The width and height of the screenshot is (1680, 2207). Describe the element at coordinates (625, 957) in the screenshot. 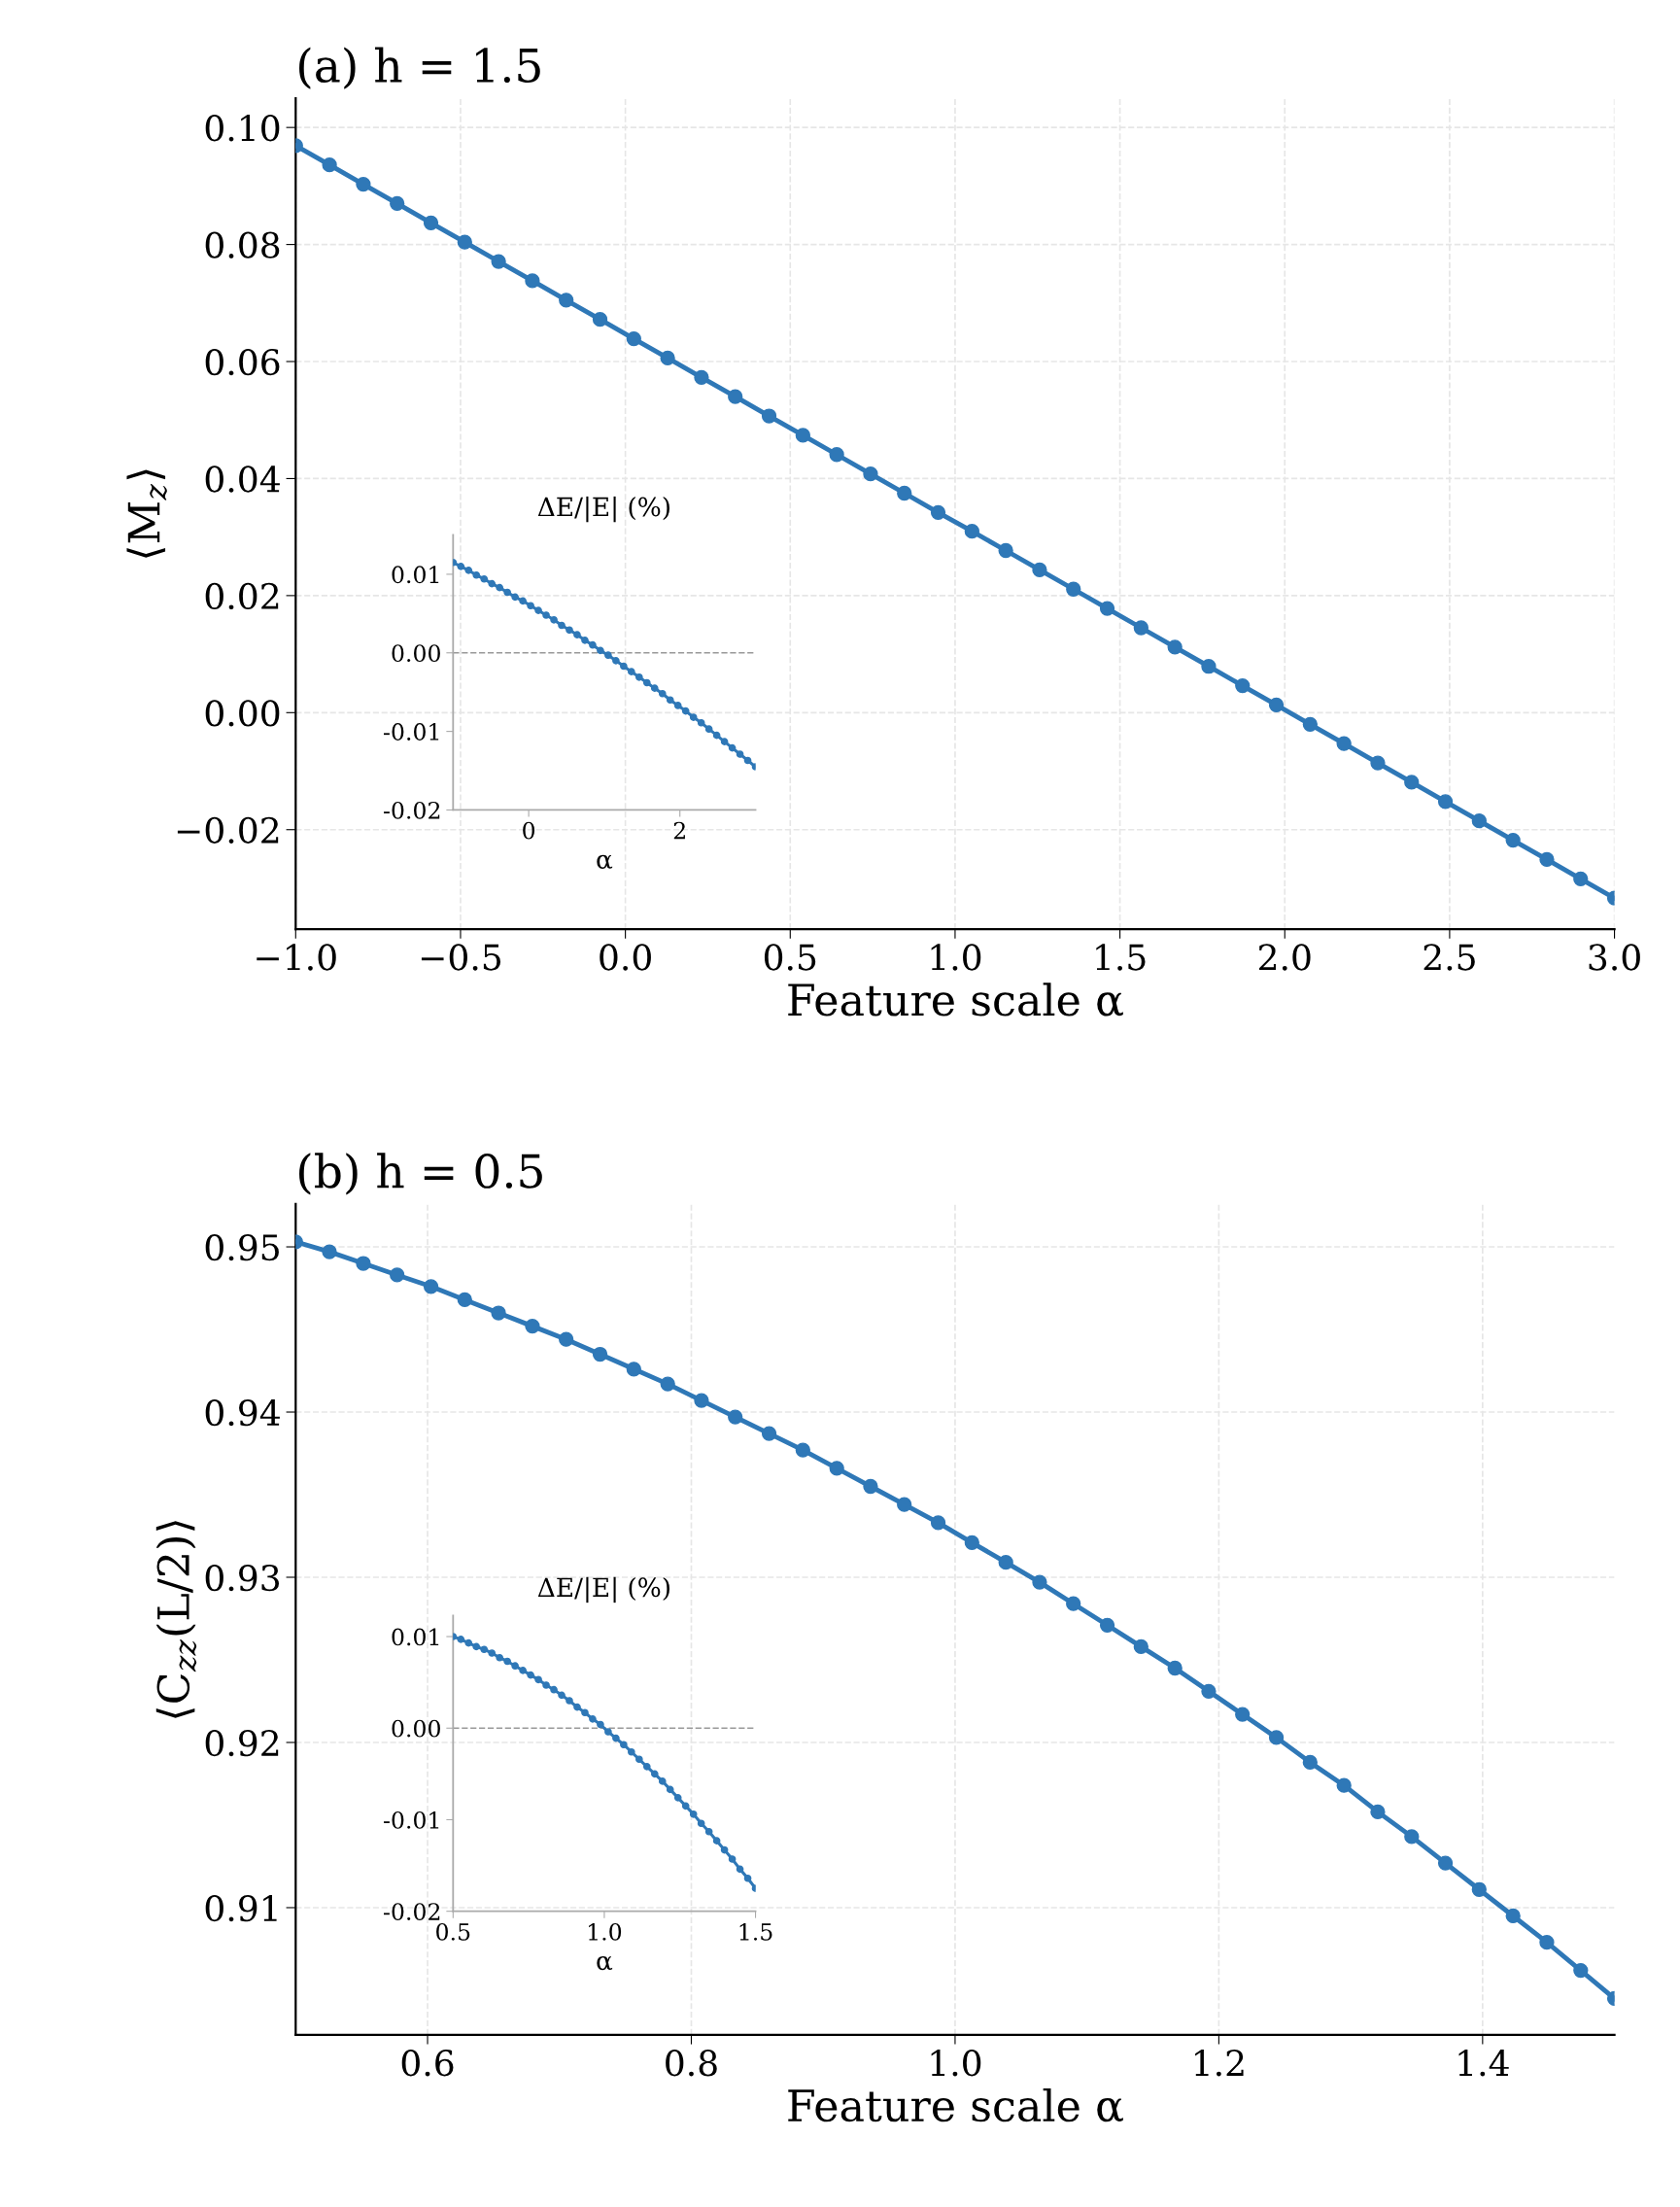

I see `x-tick-label: 0.0` at that location.